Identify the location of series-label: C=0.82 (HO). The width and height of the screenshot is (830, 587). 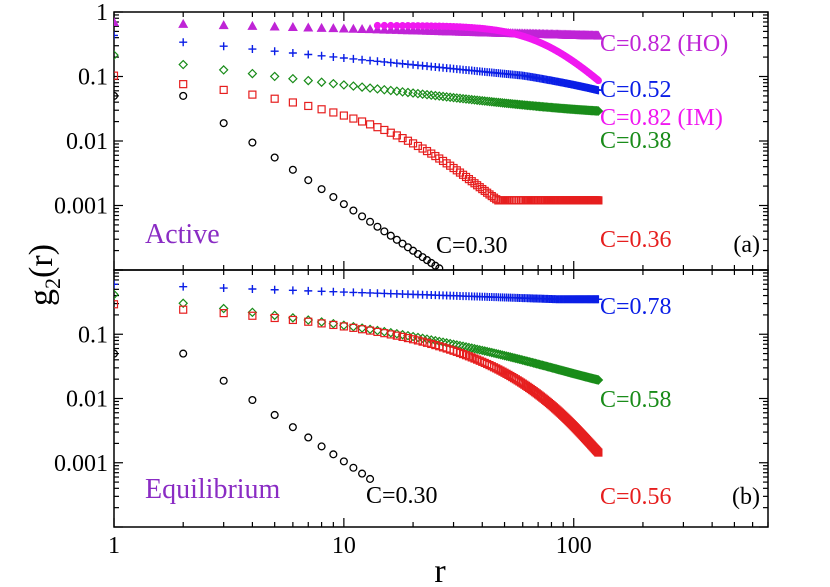
(664, 44).